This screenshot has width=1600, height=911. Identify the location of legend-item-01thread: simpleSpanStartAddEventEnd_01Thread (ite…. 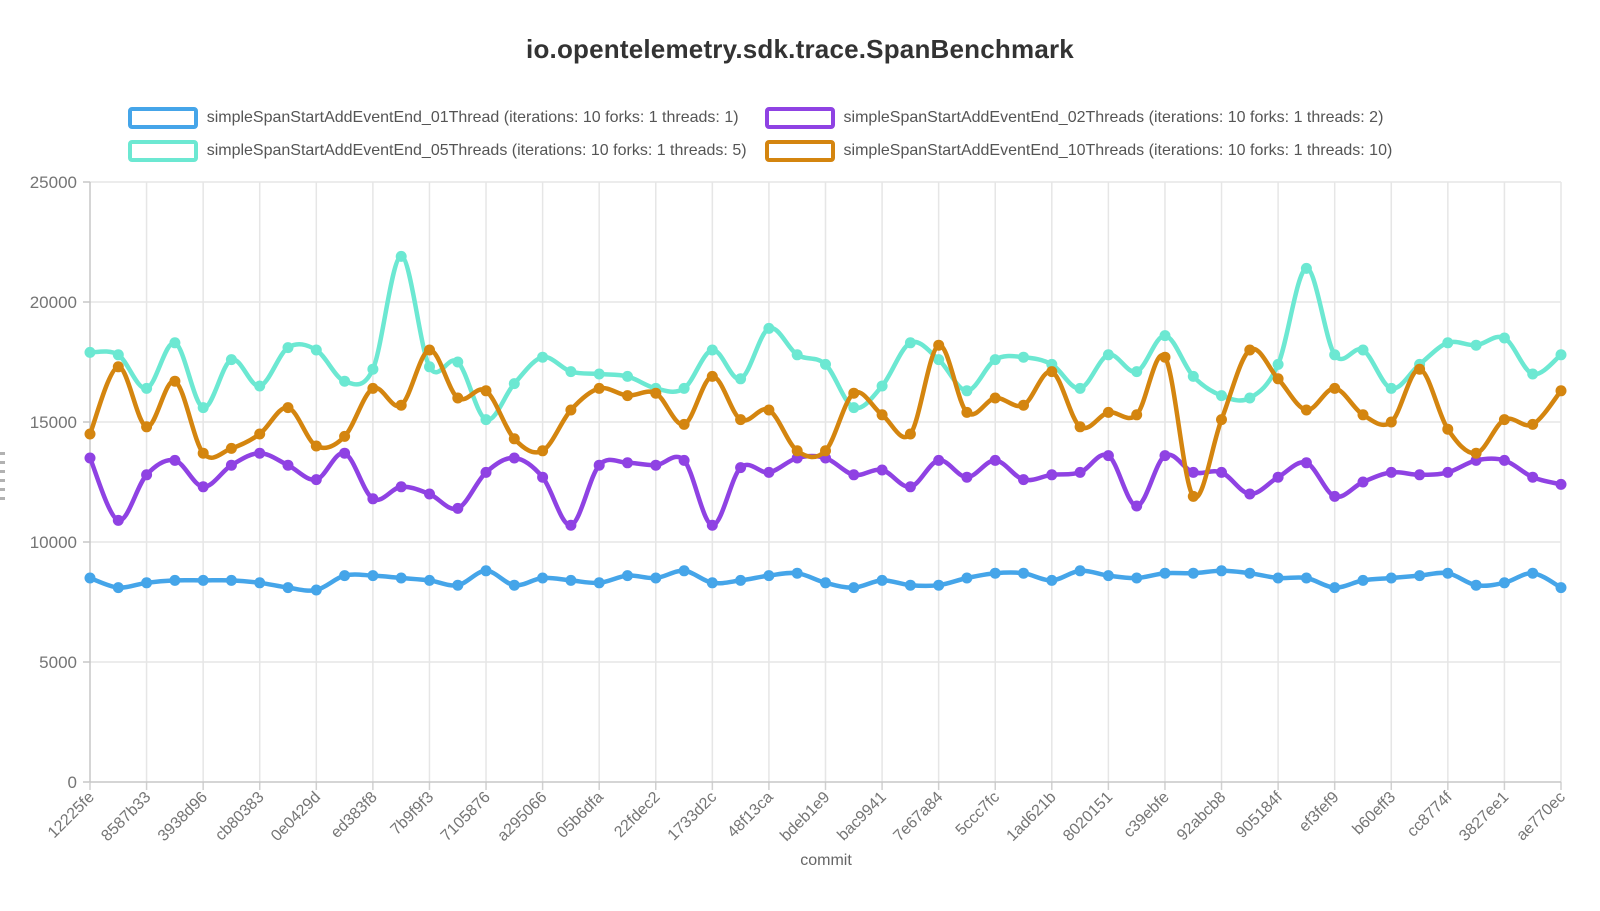
(437, 118).